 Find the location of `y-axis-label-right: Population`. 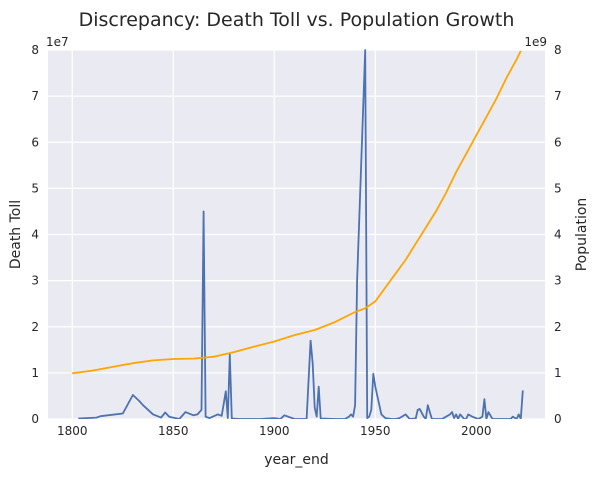

y-axis-label-right: Population is located at coordinates (582, 235).